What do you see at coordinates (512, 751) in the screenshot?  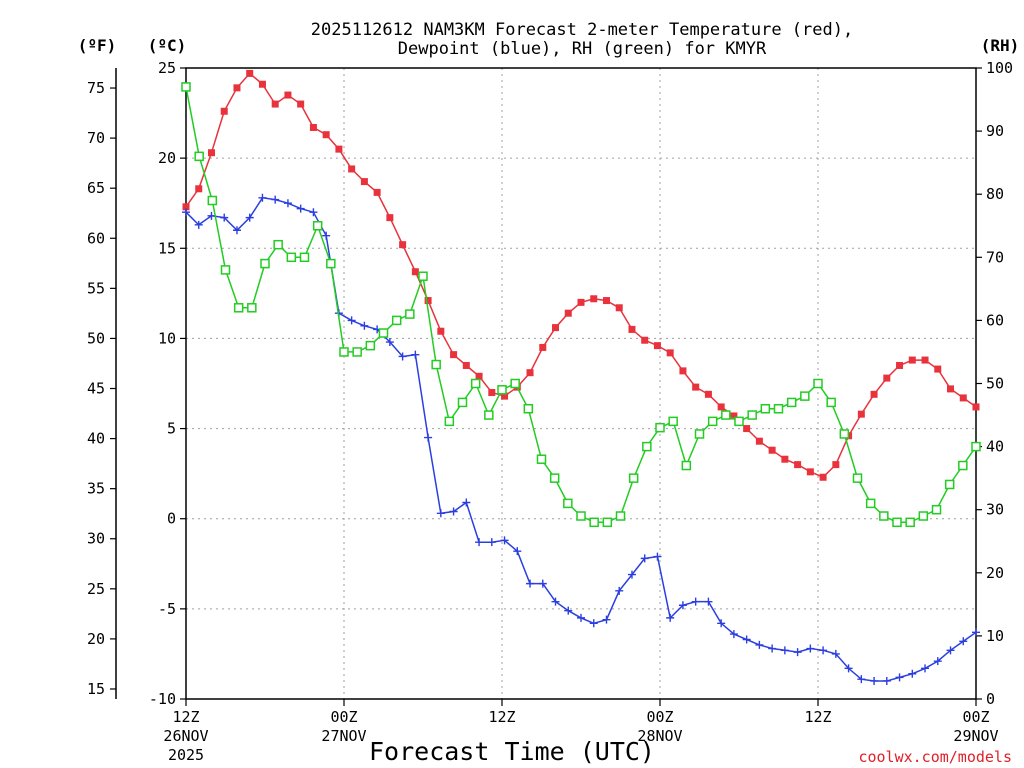 I see `x-axis-title: Forecast Time (UTC)` at bounding box center [512, 751].